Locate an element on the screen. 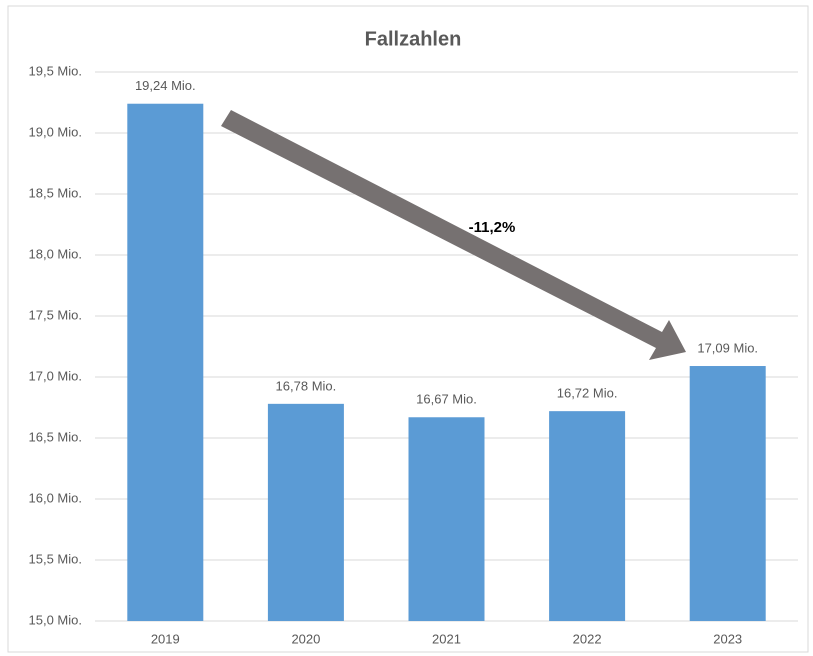 This screenshot has width=813, height=656. x-tick-label: 2023 is located at coordinates (727, 638).